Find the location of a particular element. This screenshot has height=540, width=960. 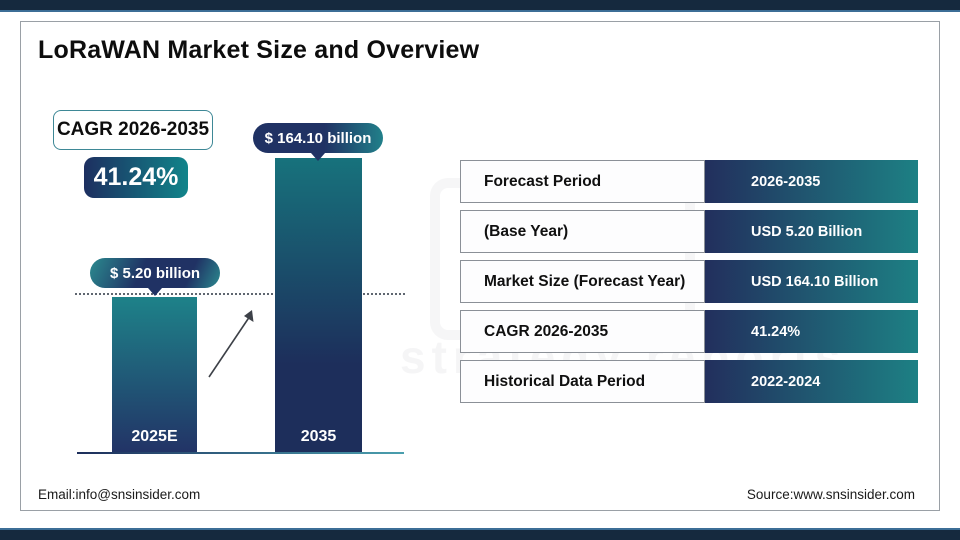

table-row: (Base Year) USD 5.20 Billion is located at coordinates (689, 231).